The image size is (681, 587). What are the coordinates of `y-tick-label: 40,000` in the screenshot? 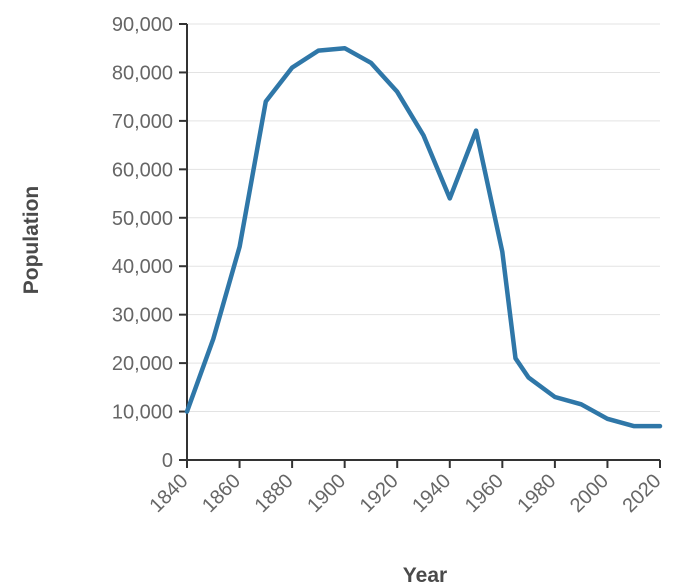 It's located at (142, 267).